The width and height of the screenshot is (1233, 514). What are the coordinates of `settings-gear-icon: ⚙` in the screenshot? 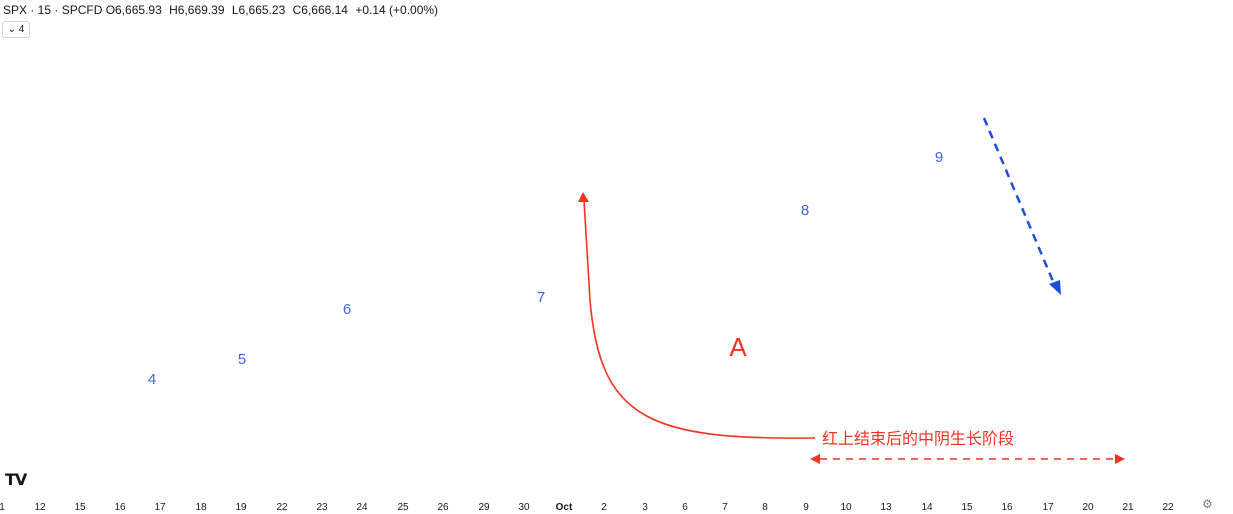 It's located at (1207, 504).